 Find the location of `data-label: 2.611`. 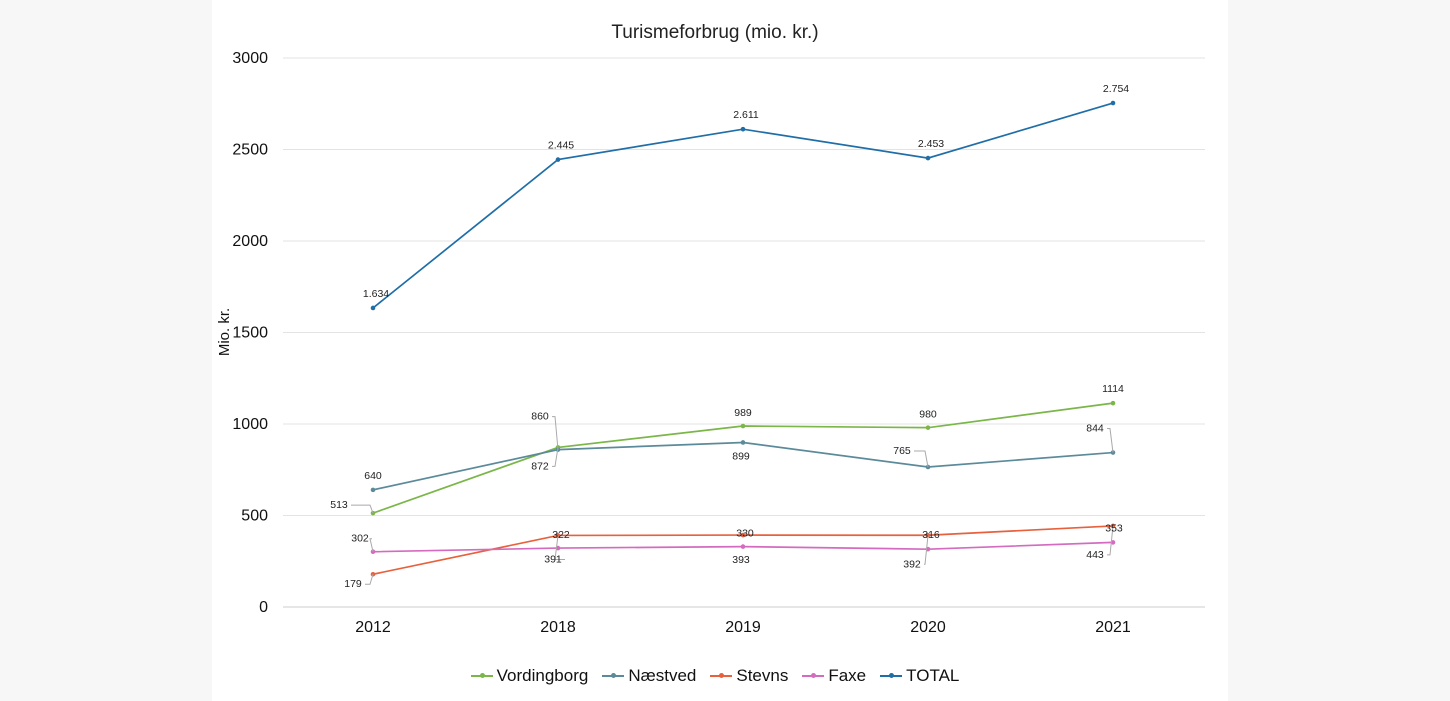

data-label: 2.611 is located at coordinates (746, 115).